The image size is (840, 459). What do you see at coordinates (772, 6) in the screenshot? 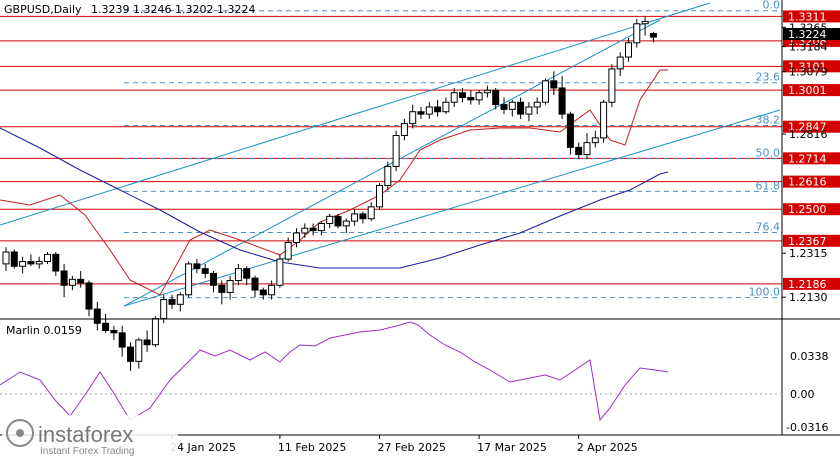
I see `fib-label-0: 0.0` at bounding box center [772, 6].